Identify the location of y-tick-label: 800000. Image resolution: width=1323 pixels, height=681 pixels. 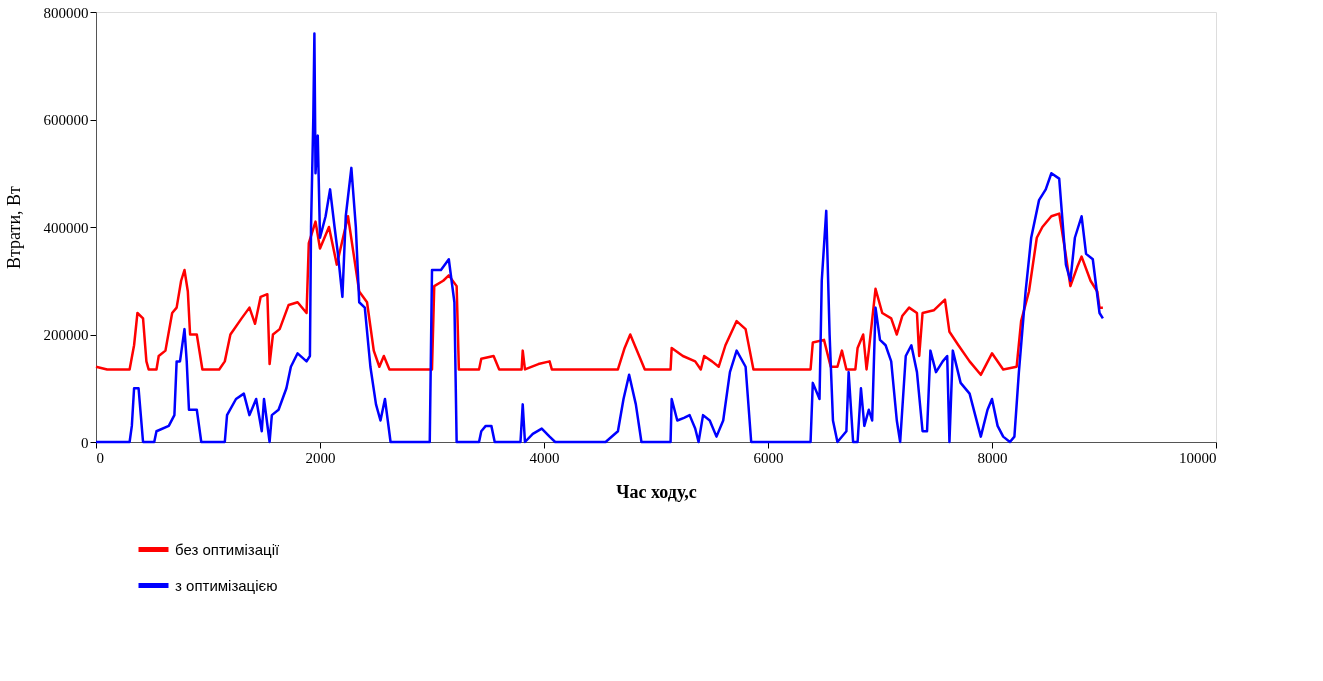
(66, 12).